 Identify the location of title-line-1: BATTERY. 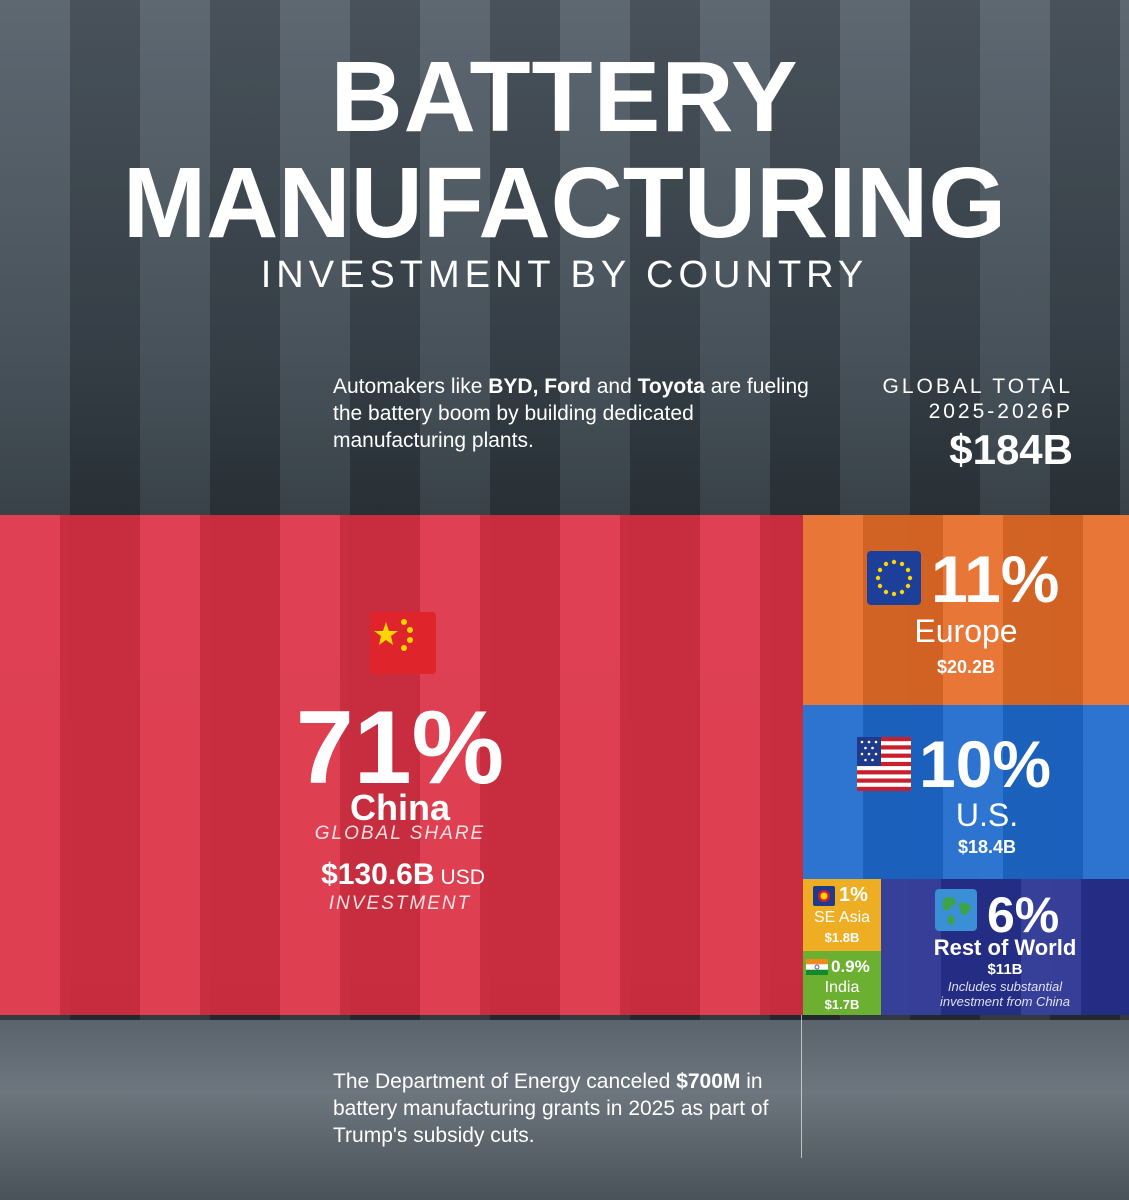
(564, 97).